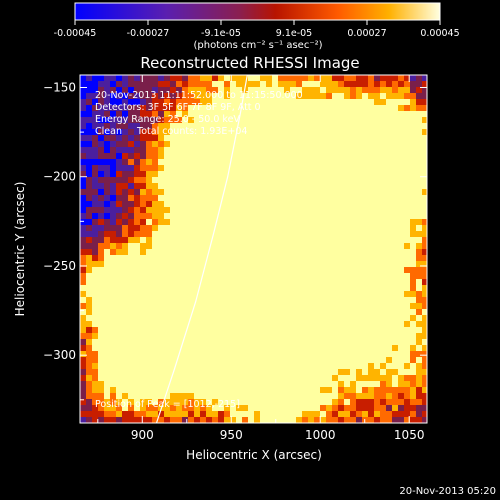 The width and height of the screenshot is (500, 500). I want to click on colorbar-tick-label: 0.00027, so click(366, 33).